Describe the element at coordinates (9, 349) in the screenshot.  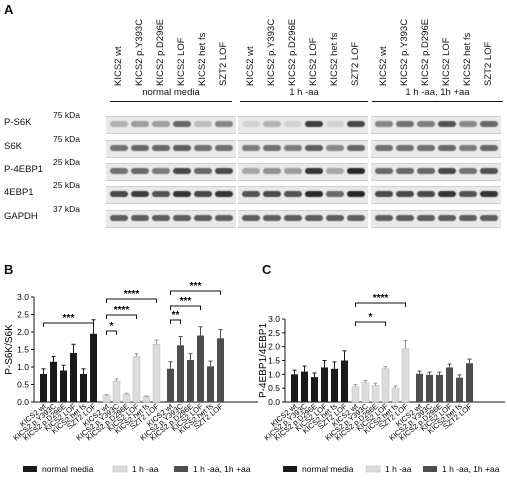
I see `y-axis-label: P-S6K/S6K` at that location.